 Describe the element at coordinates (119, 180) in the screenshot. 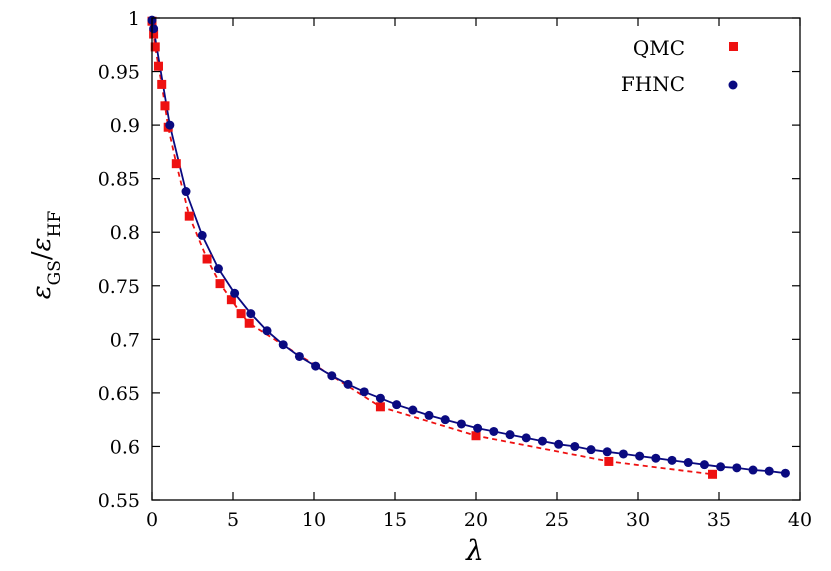

I see `y-tick-label: 0.85` at that location.